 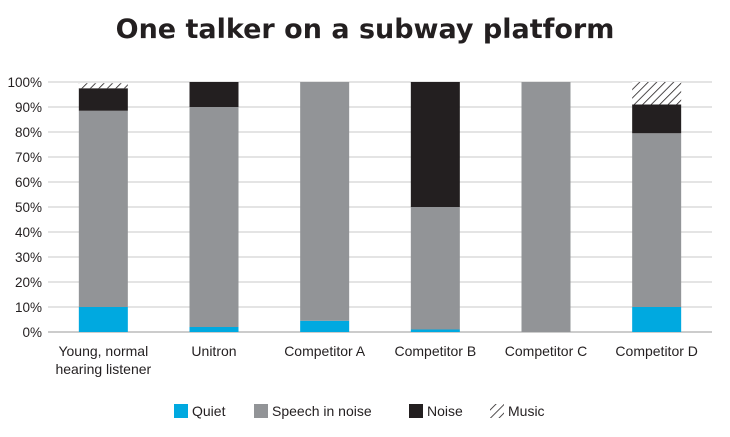 I want to click on y-tick-label: 20%, so click(x=28, y=282).